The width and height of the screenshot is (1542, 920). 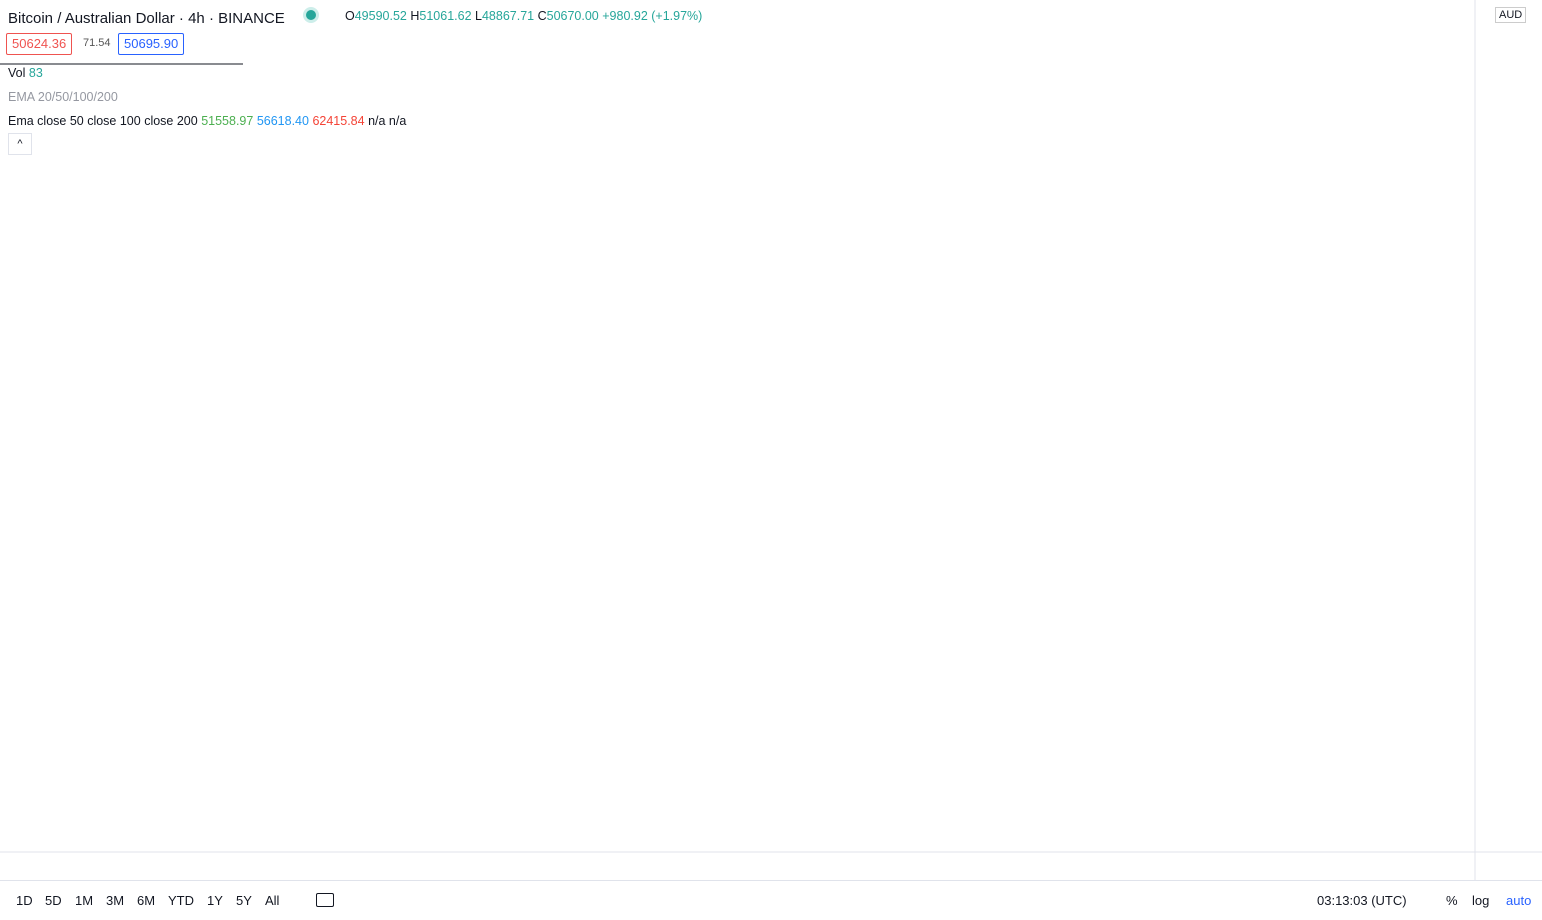 I want to click on range-button: 6M, so click(x=146, y=900).